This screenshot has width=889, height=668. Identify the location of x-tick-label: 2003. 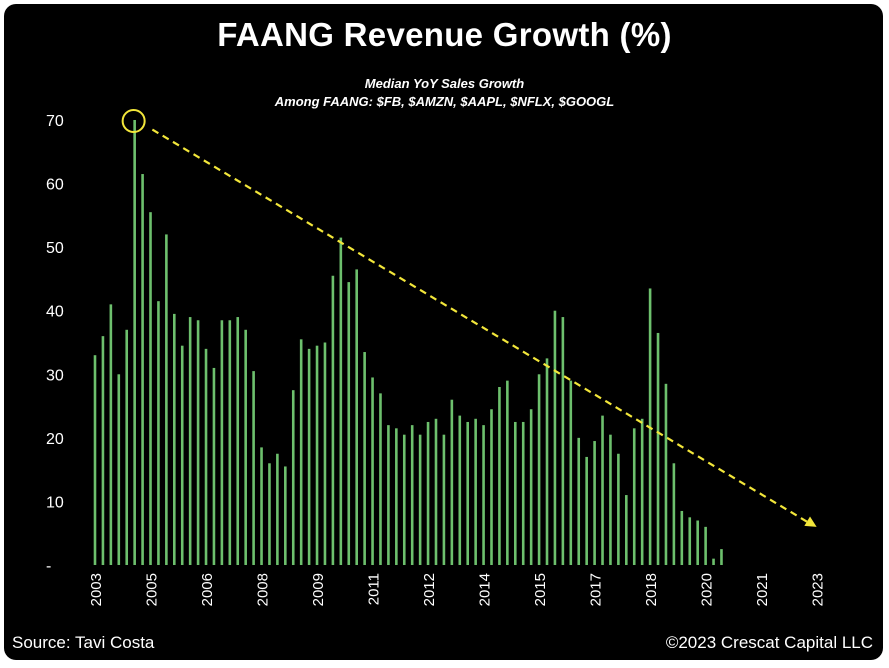
(96, 589).